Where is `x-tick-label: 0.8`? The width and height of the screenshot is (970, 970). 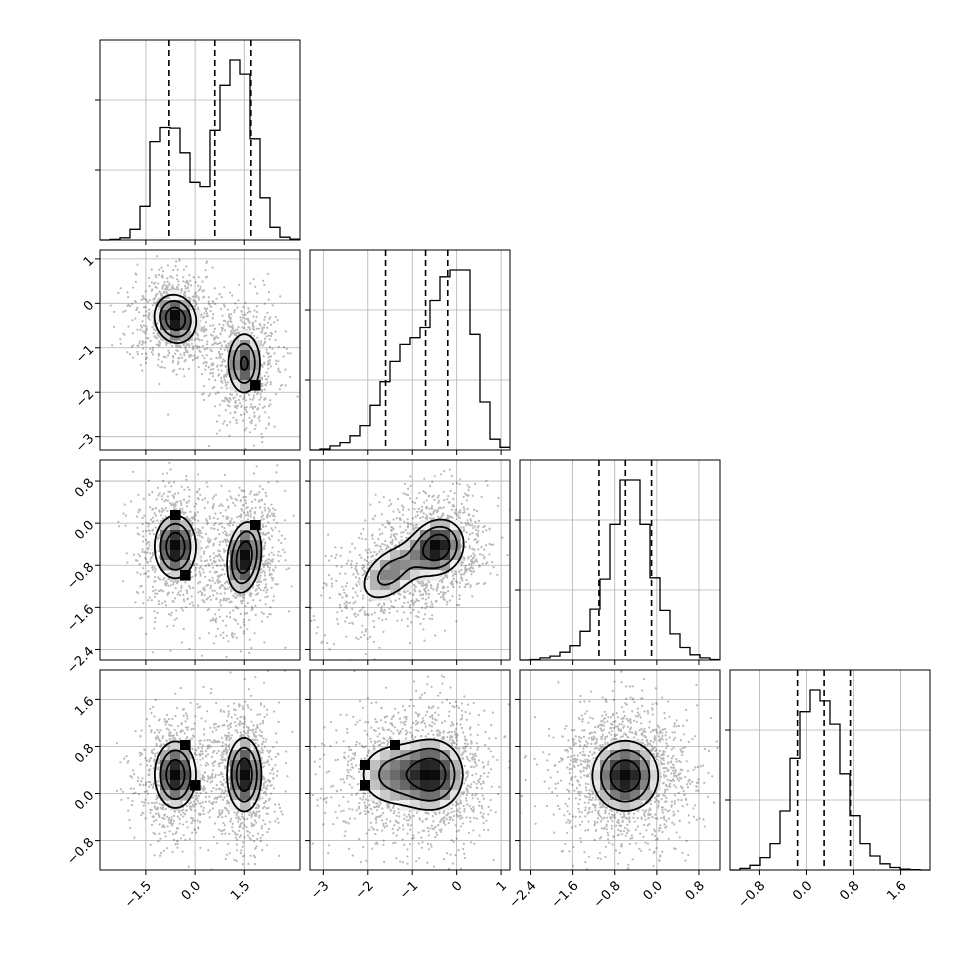 x-tick-label: 0.8 is located at coordinates (849, 890).